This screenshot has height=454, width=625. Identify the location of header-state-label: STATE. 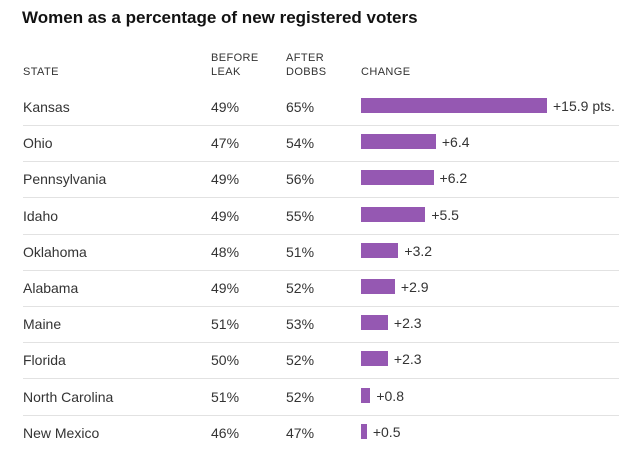
(41, 72).